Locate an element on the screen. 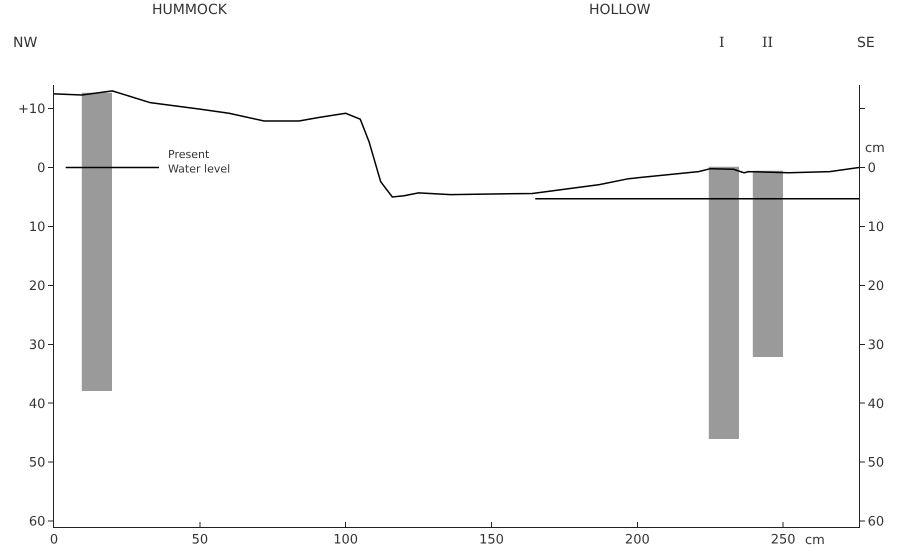 The width and height of the screenshot is (901, 552). y-tick-label: 0 is located at coordinates (41, 168).